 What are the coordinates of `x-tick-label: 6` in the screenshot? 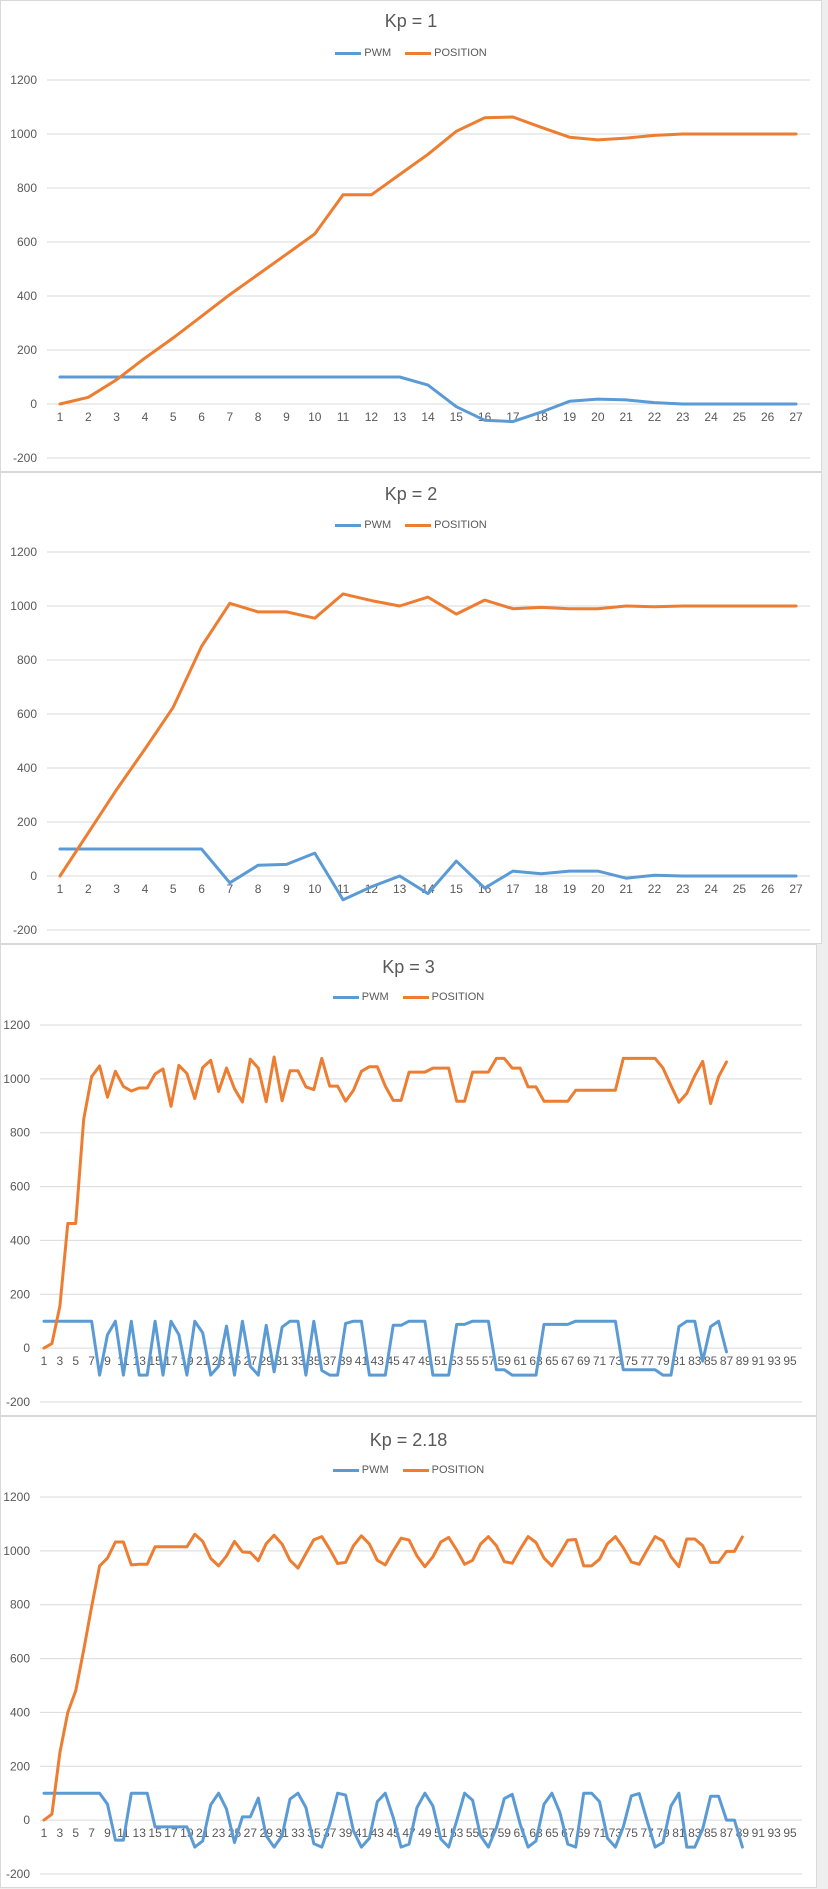 It's located at (201, 889).